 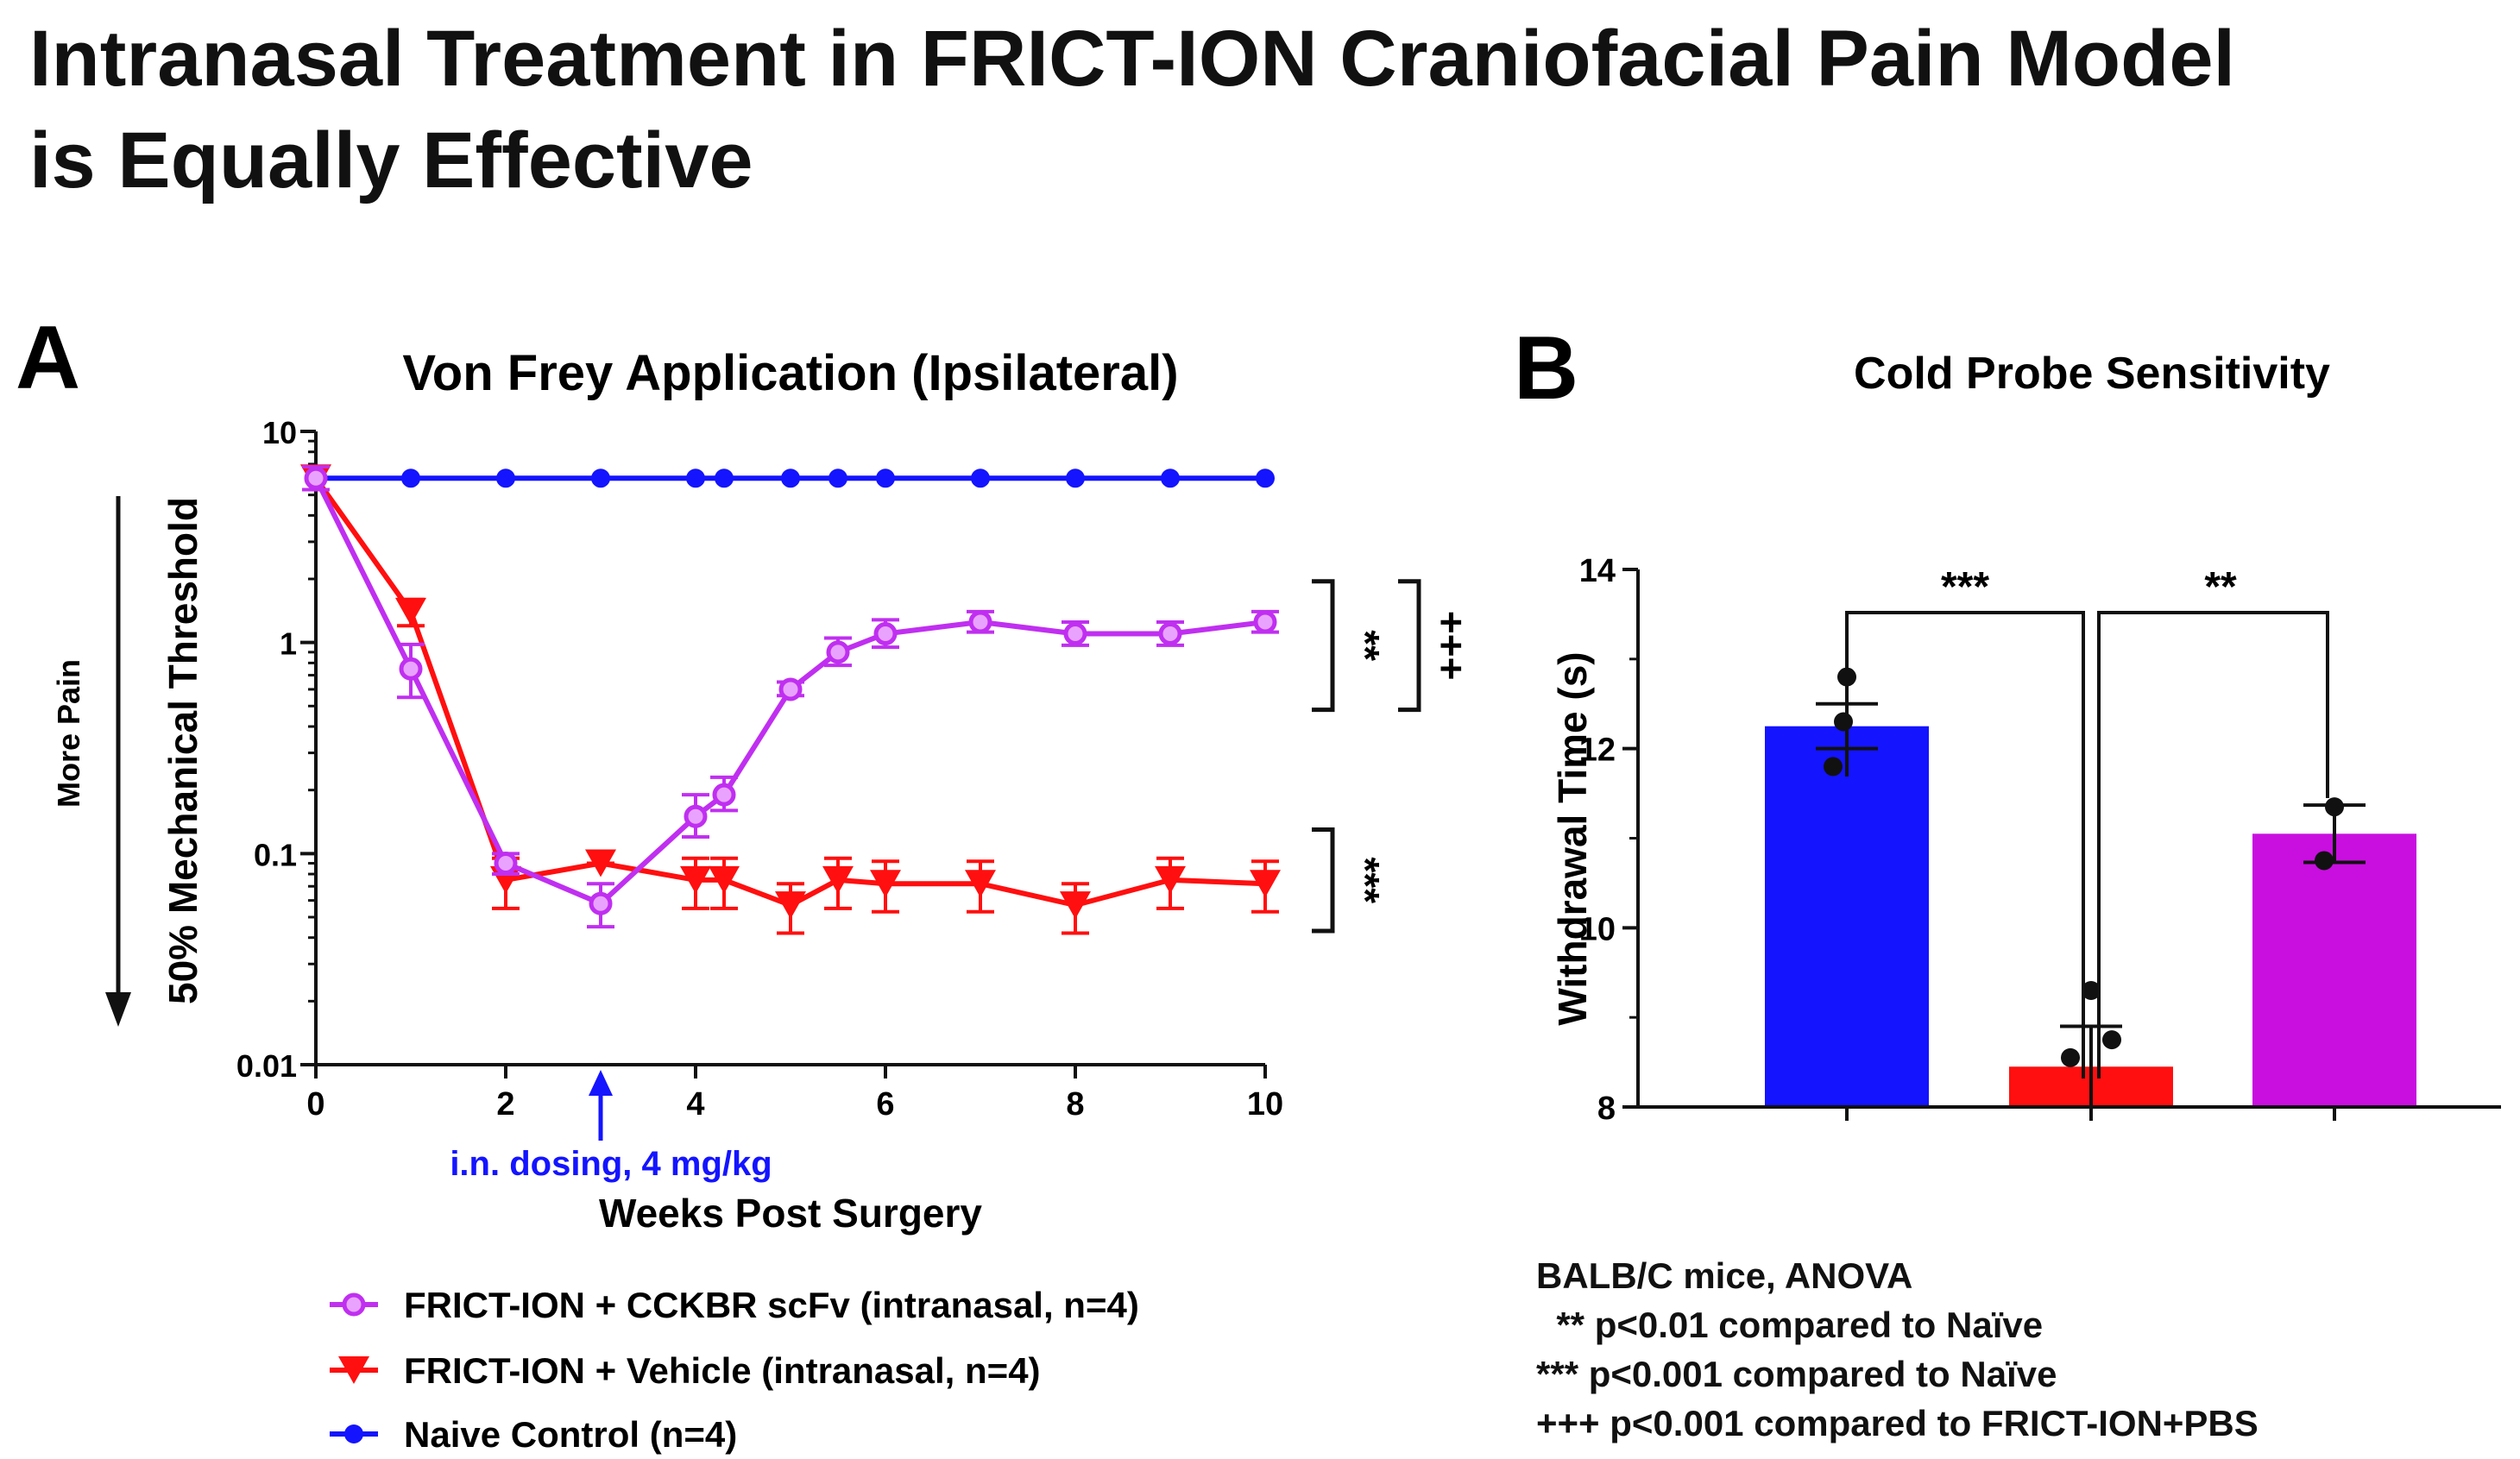 I want to click on legend-marker-scfv, so click(x=354, y=1304).